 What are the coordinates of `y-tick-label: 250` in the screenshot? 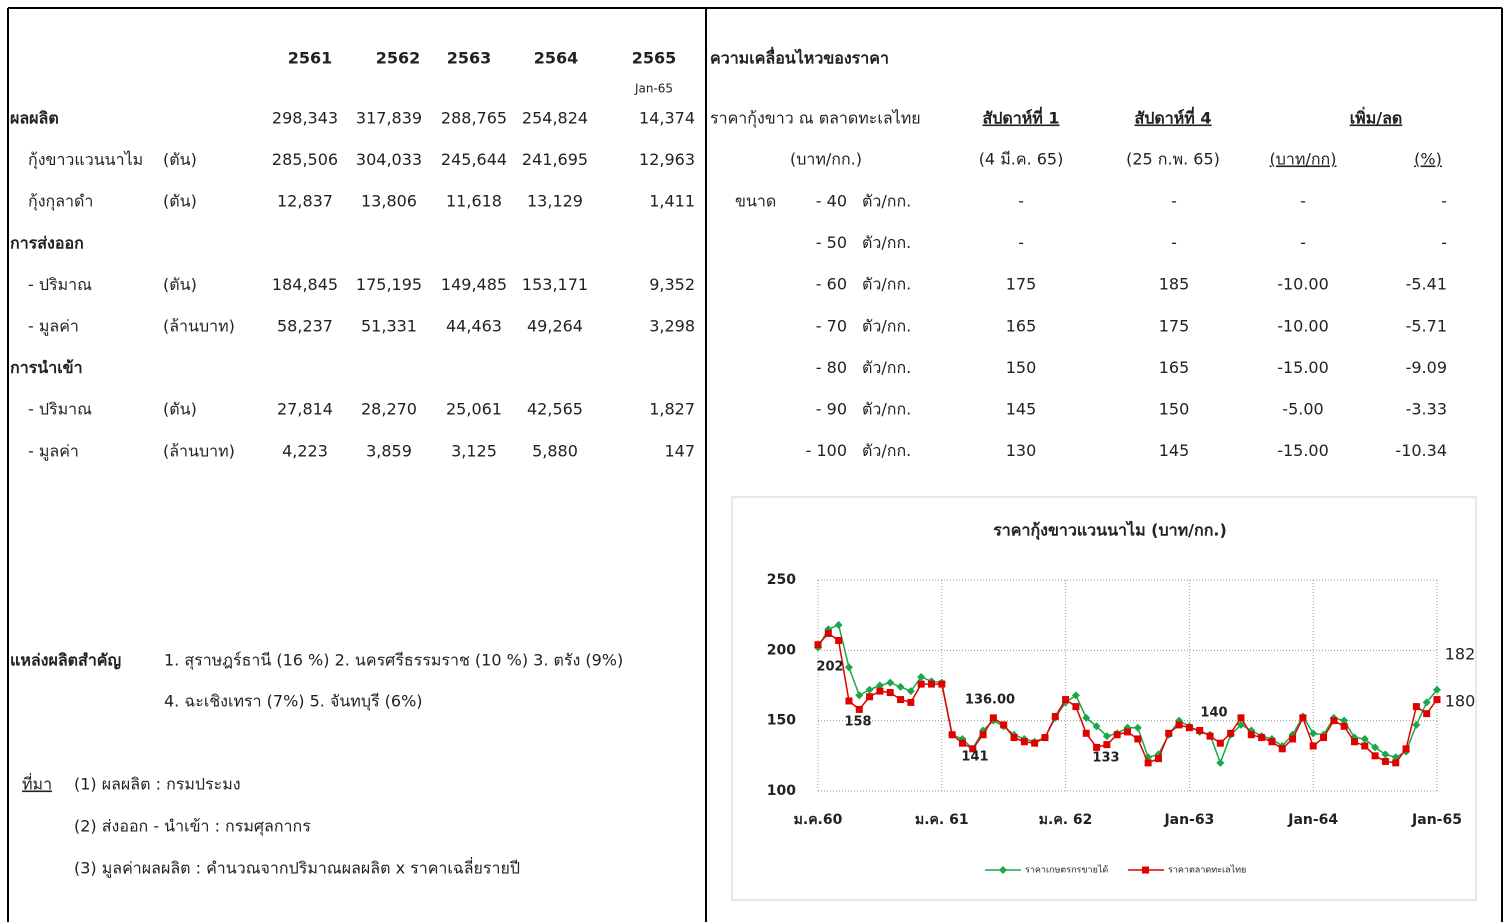 It's located at (781, 580).